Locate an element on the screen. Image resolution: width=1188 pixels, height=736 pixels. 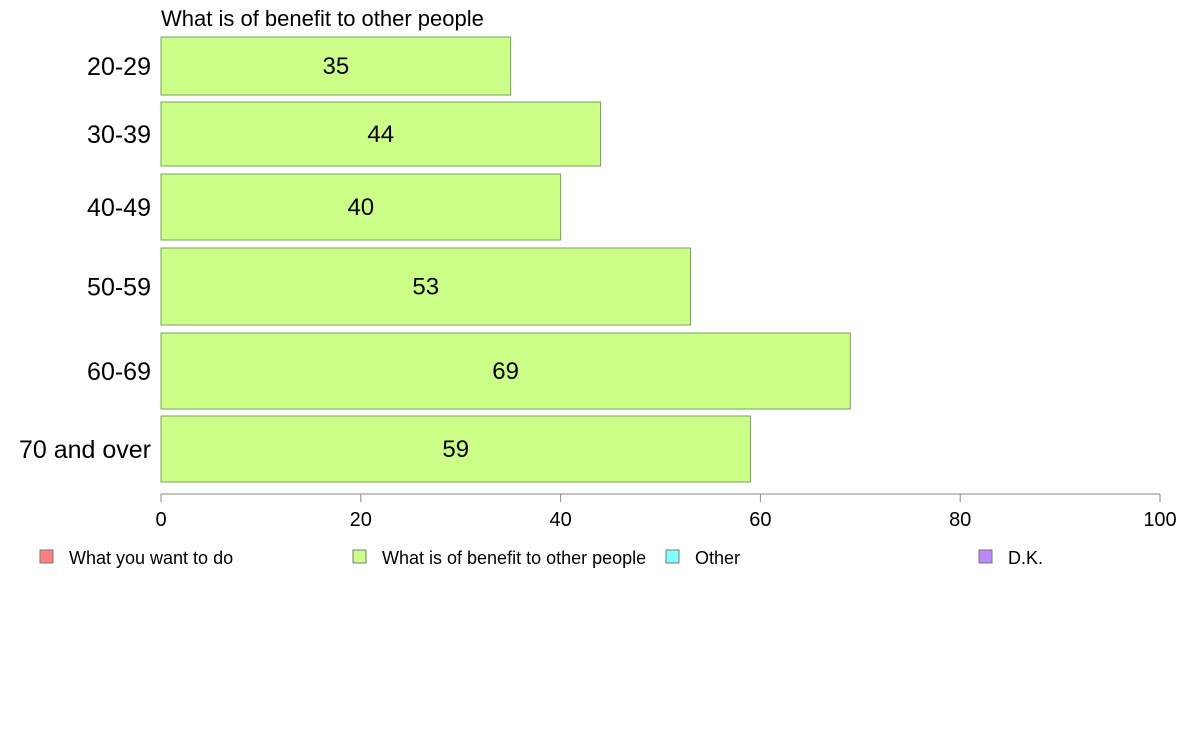
bar-value-label: 59 is located at coordinates (455, 449).